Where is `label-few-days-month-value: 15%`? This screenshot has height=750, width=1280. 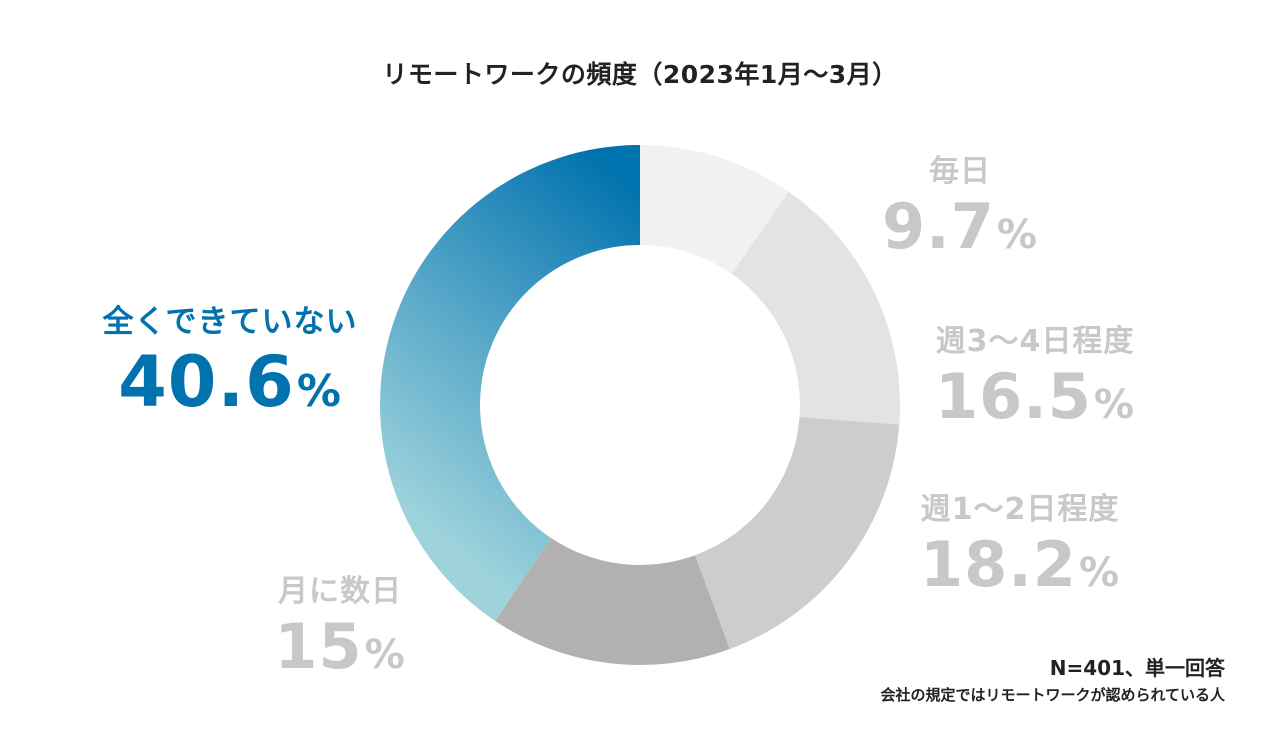 label-few-days-month-value: 15% is located at coordinates (340, 646).